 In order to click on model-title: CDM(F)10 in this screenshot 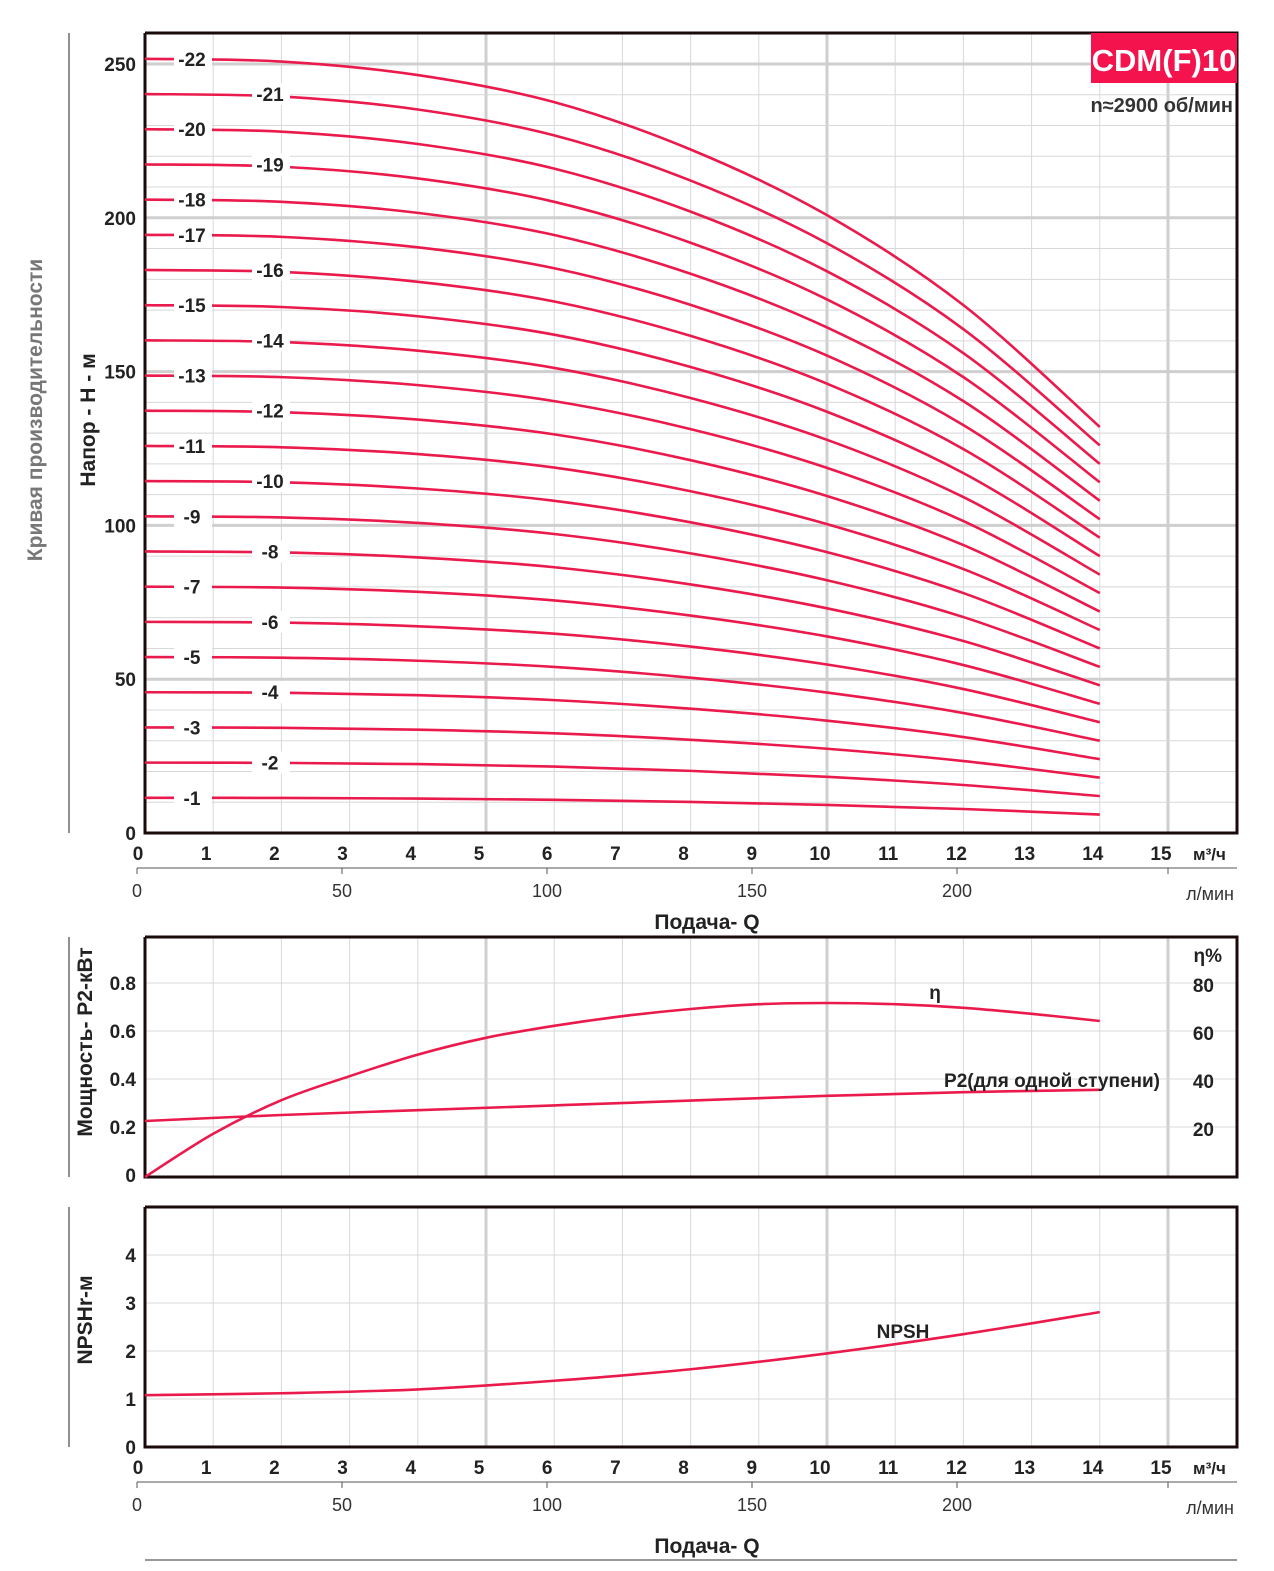, I will do `click(1164, 60)`.